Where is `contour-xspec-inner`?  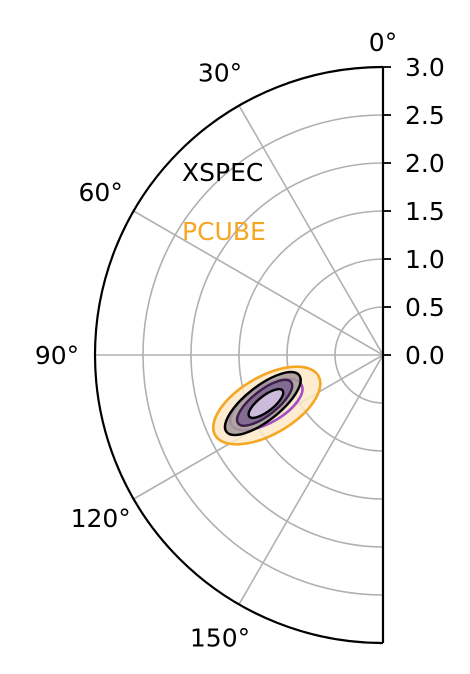
contour-xspec-inner is located at coordinates (266, 403).